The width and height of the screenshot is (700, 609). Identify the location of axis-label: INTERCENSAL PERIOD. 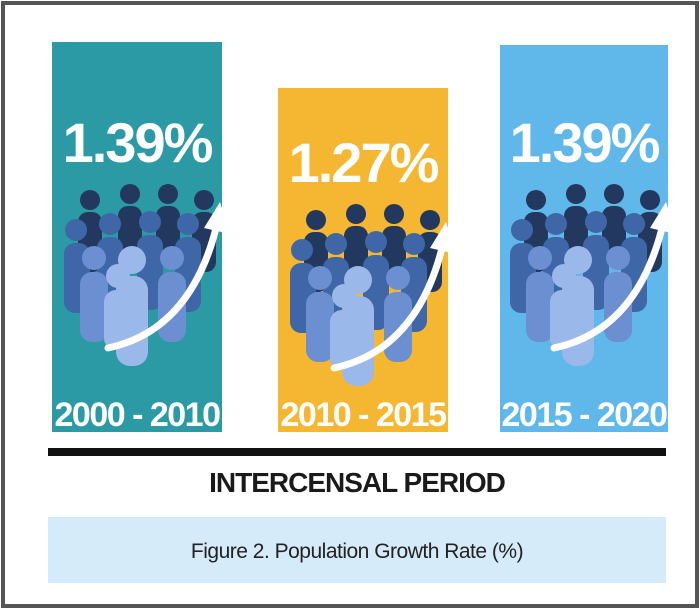
(357, 482).